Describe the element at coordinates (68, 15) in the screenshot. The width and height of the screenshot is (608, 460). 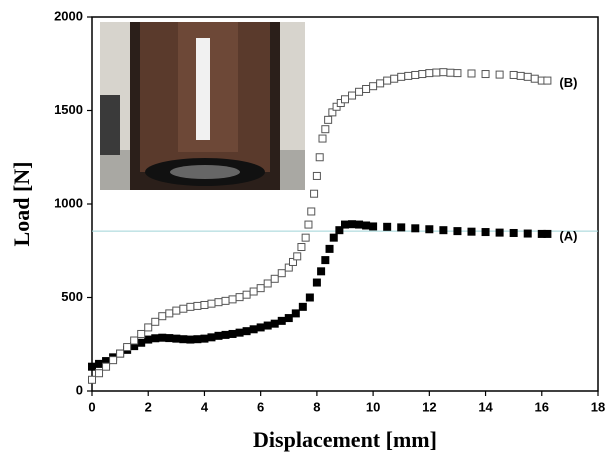
I see `y-tick-label: 2000` at that location.